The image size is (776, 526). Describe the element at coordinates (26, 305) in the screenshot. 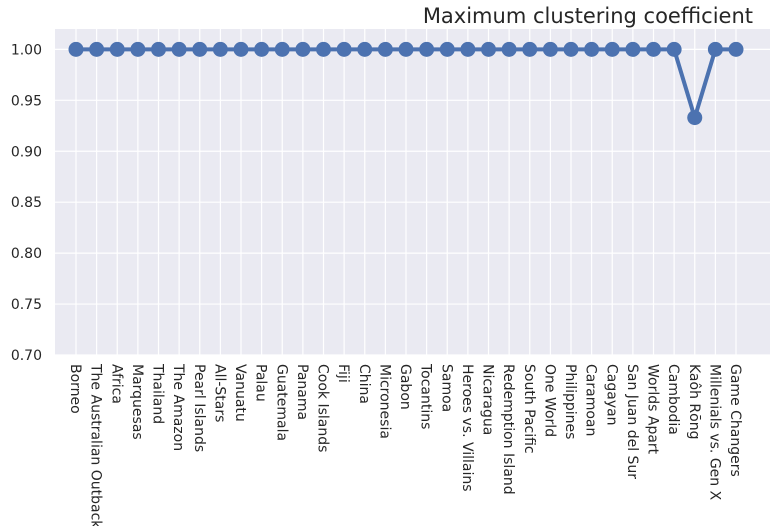

I see `y-tick-label: 0.75` at that location.